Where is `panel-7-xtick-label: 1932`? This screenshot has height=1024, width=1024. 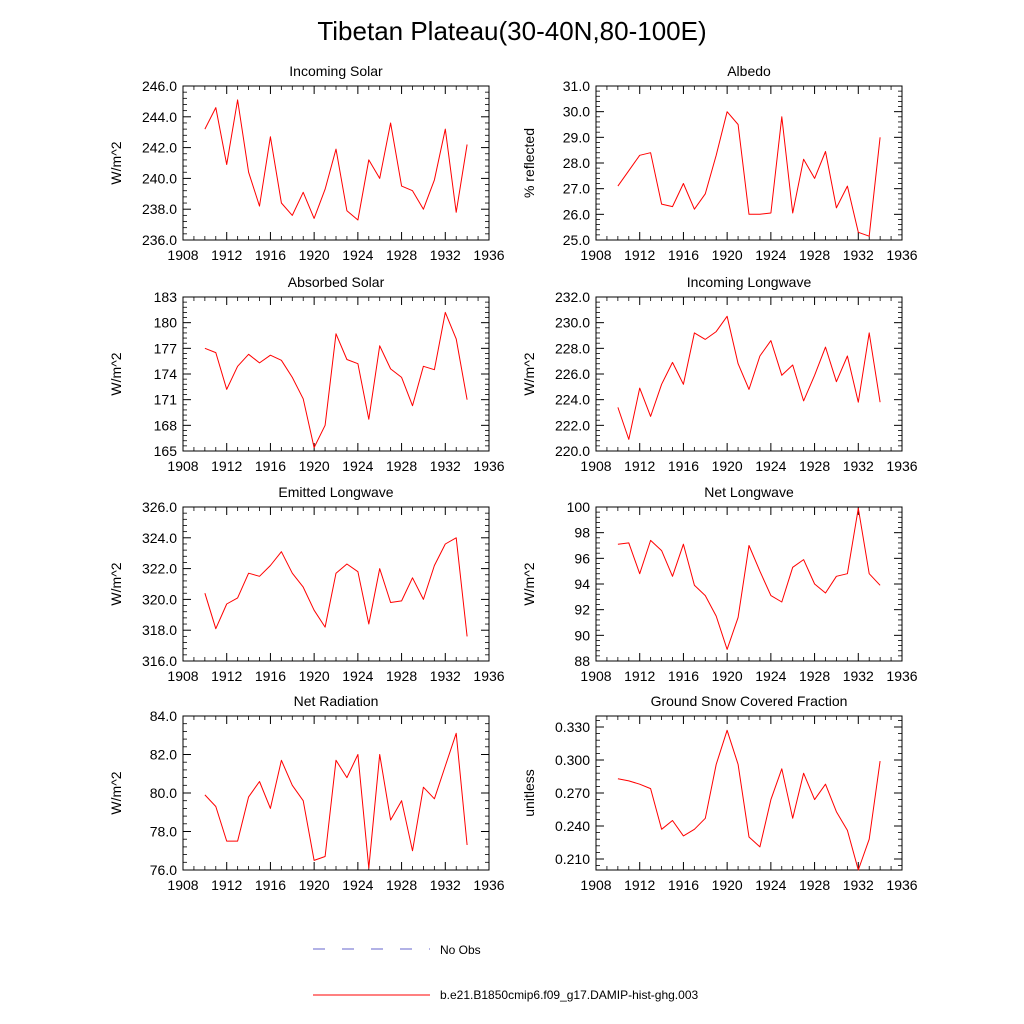 panel-7-xtick-label: 1932 is located at coordinates (445, 885).